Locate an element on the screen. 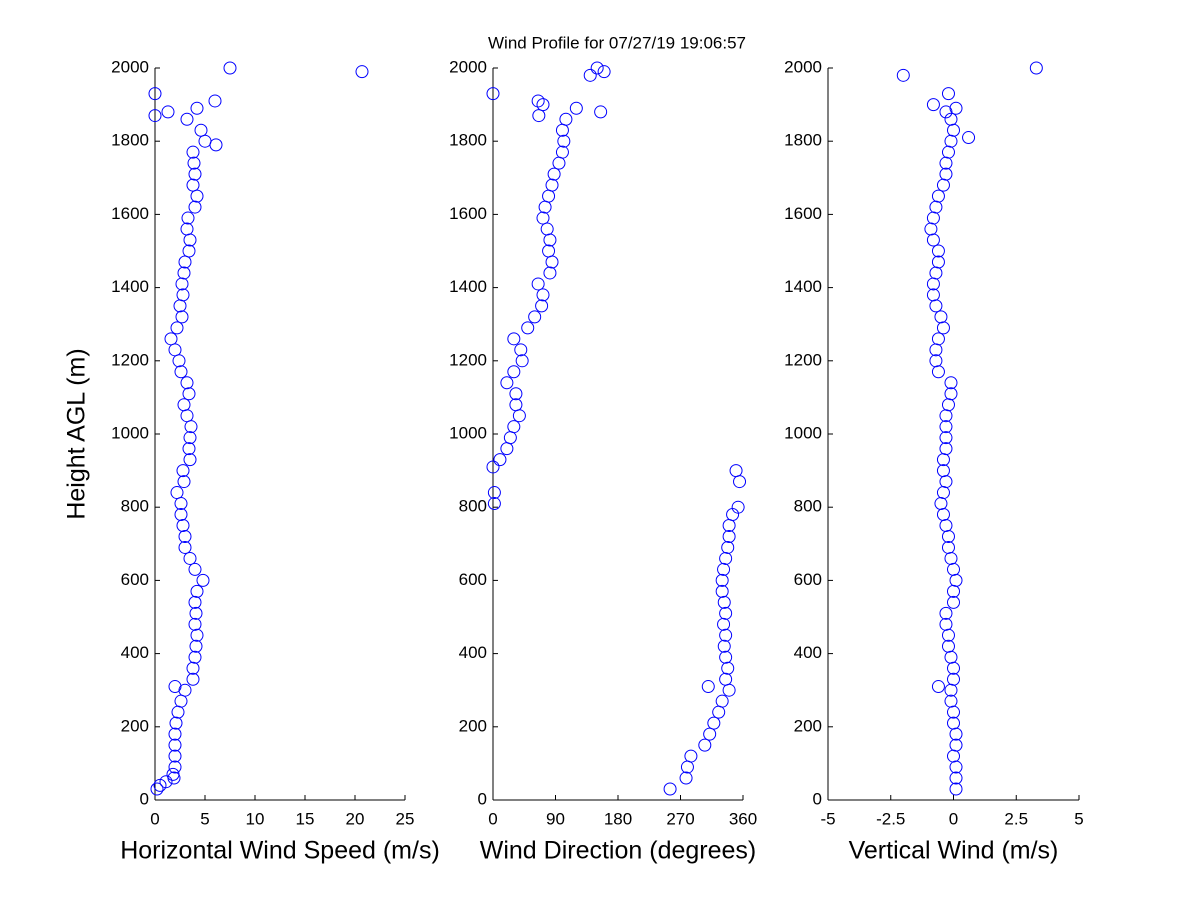 This screenshot has width=1200, height=900. y-tick-label: 800 is located at coordinates (473, 506).